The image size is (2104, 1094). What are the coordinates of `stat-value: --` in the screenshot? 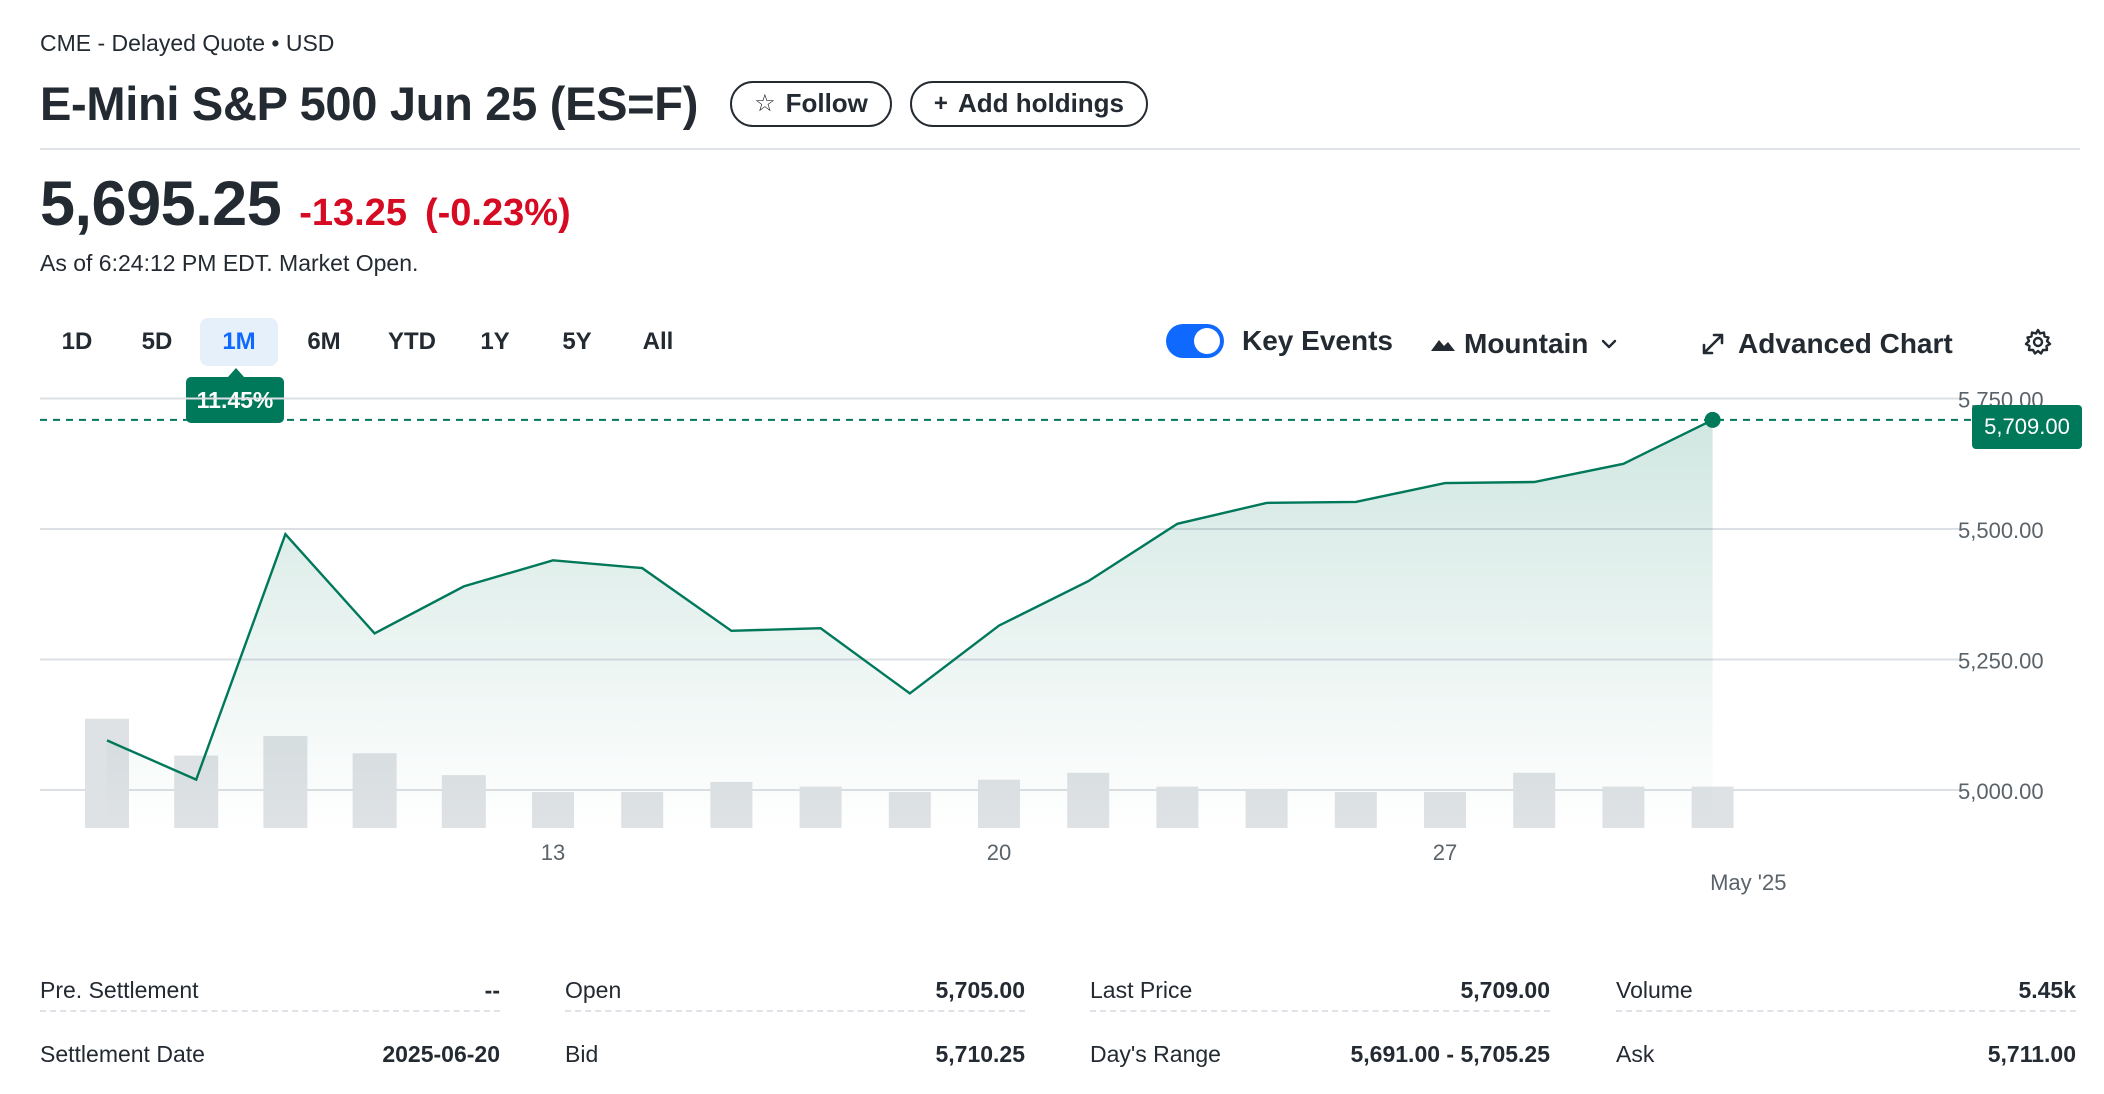 It's located at (492, 989).